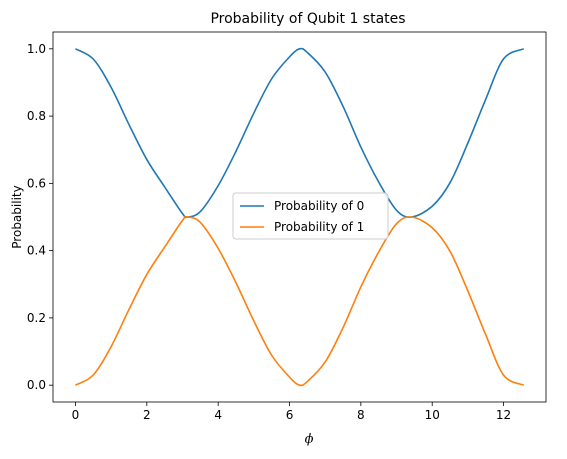 The width and height of the screenshot is (567, 459). What do you see at coordinates (432, 415) in the screenshot?
I see `x-tick-label: 10` at bounding box center [432, 415].